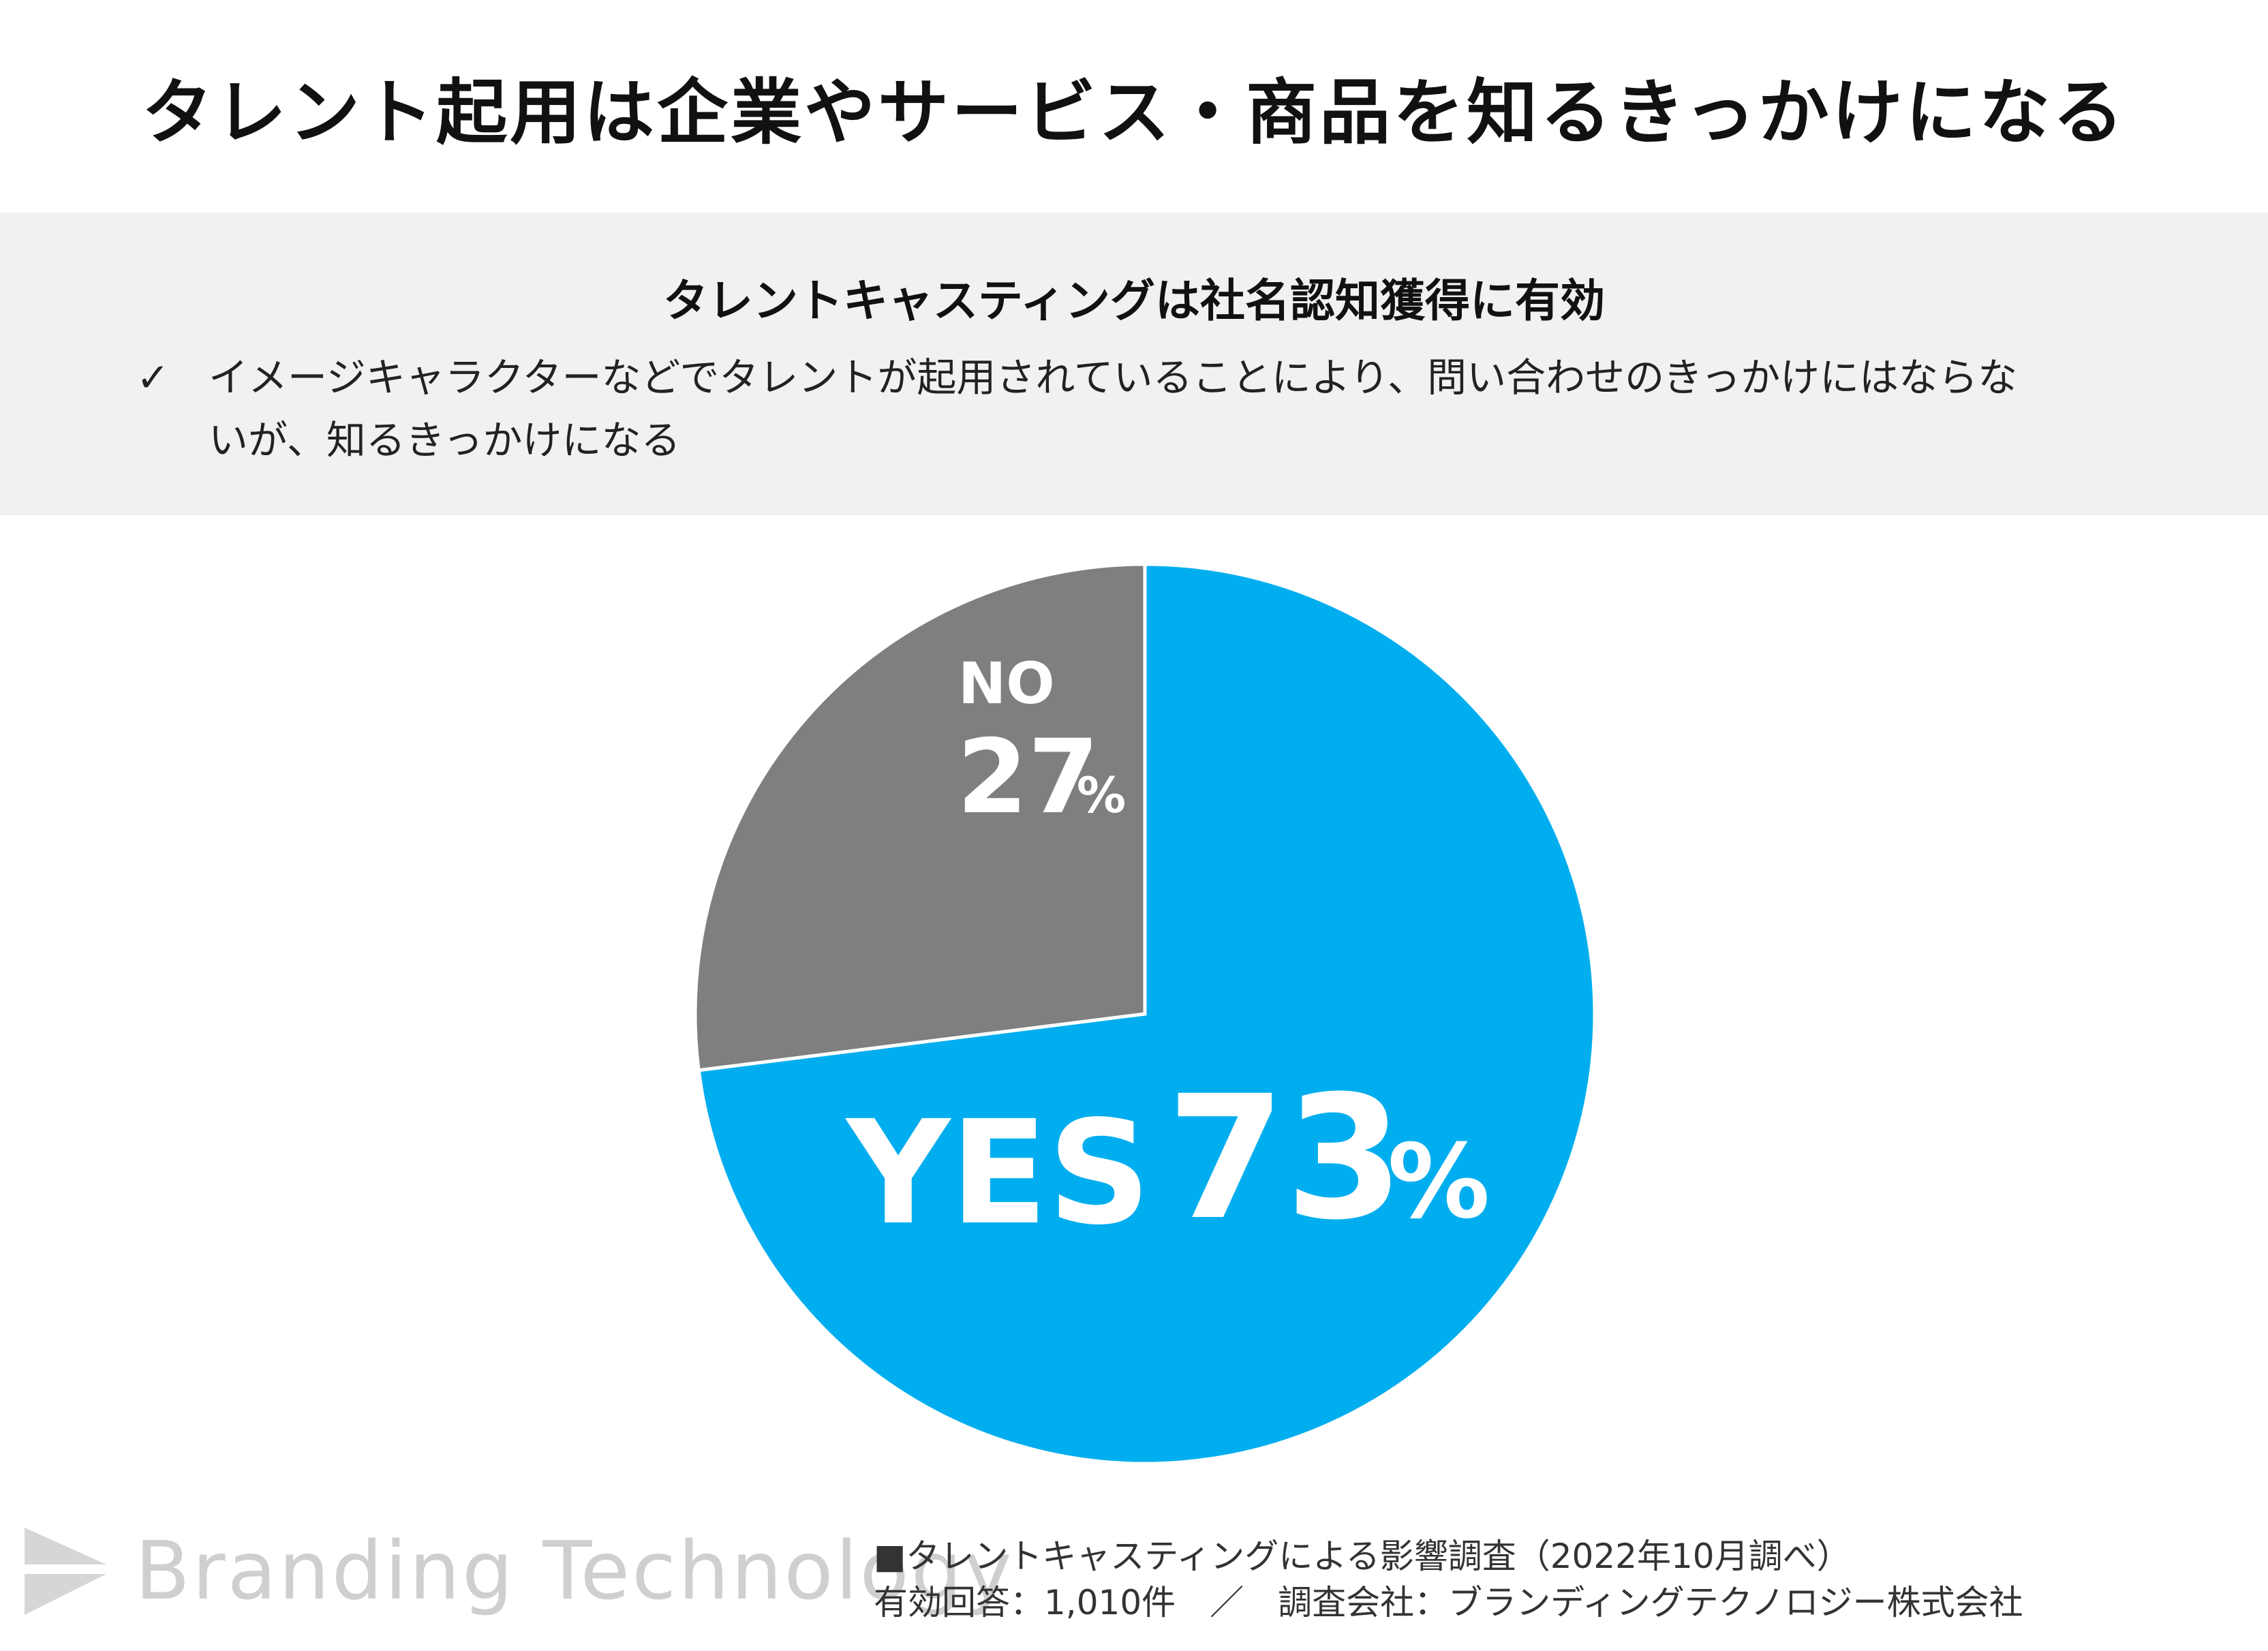 This screenshot has height=1651, width=2268. I want to click on responses-note: 有効回答：1,010件 ／ 調査会社：ブランディングテクノロジー株式会社, so click(1448, 1602).